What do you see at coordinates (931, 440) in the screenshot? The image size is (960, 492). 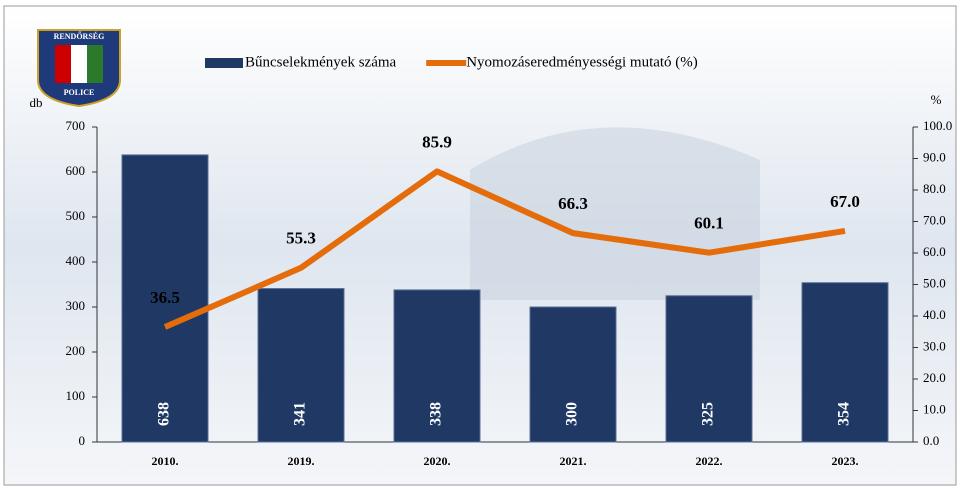 I see `y2-tick-label: 0.0` at bounding box center [931, 440].